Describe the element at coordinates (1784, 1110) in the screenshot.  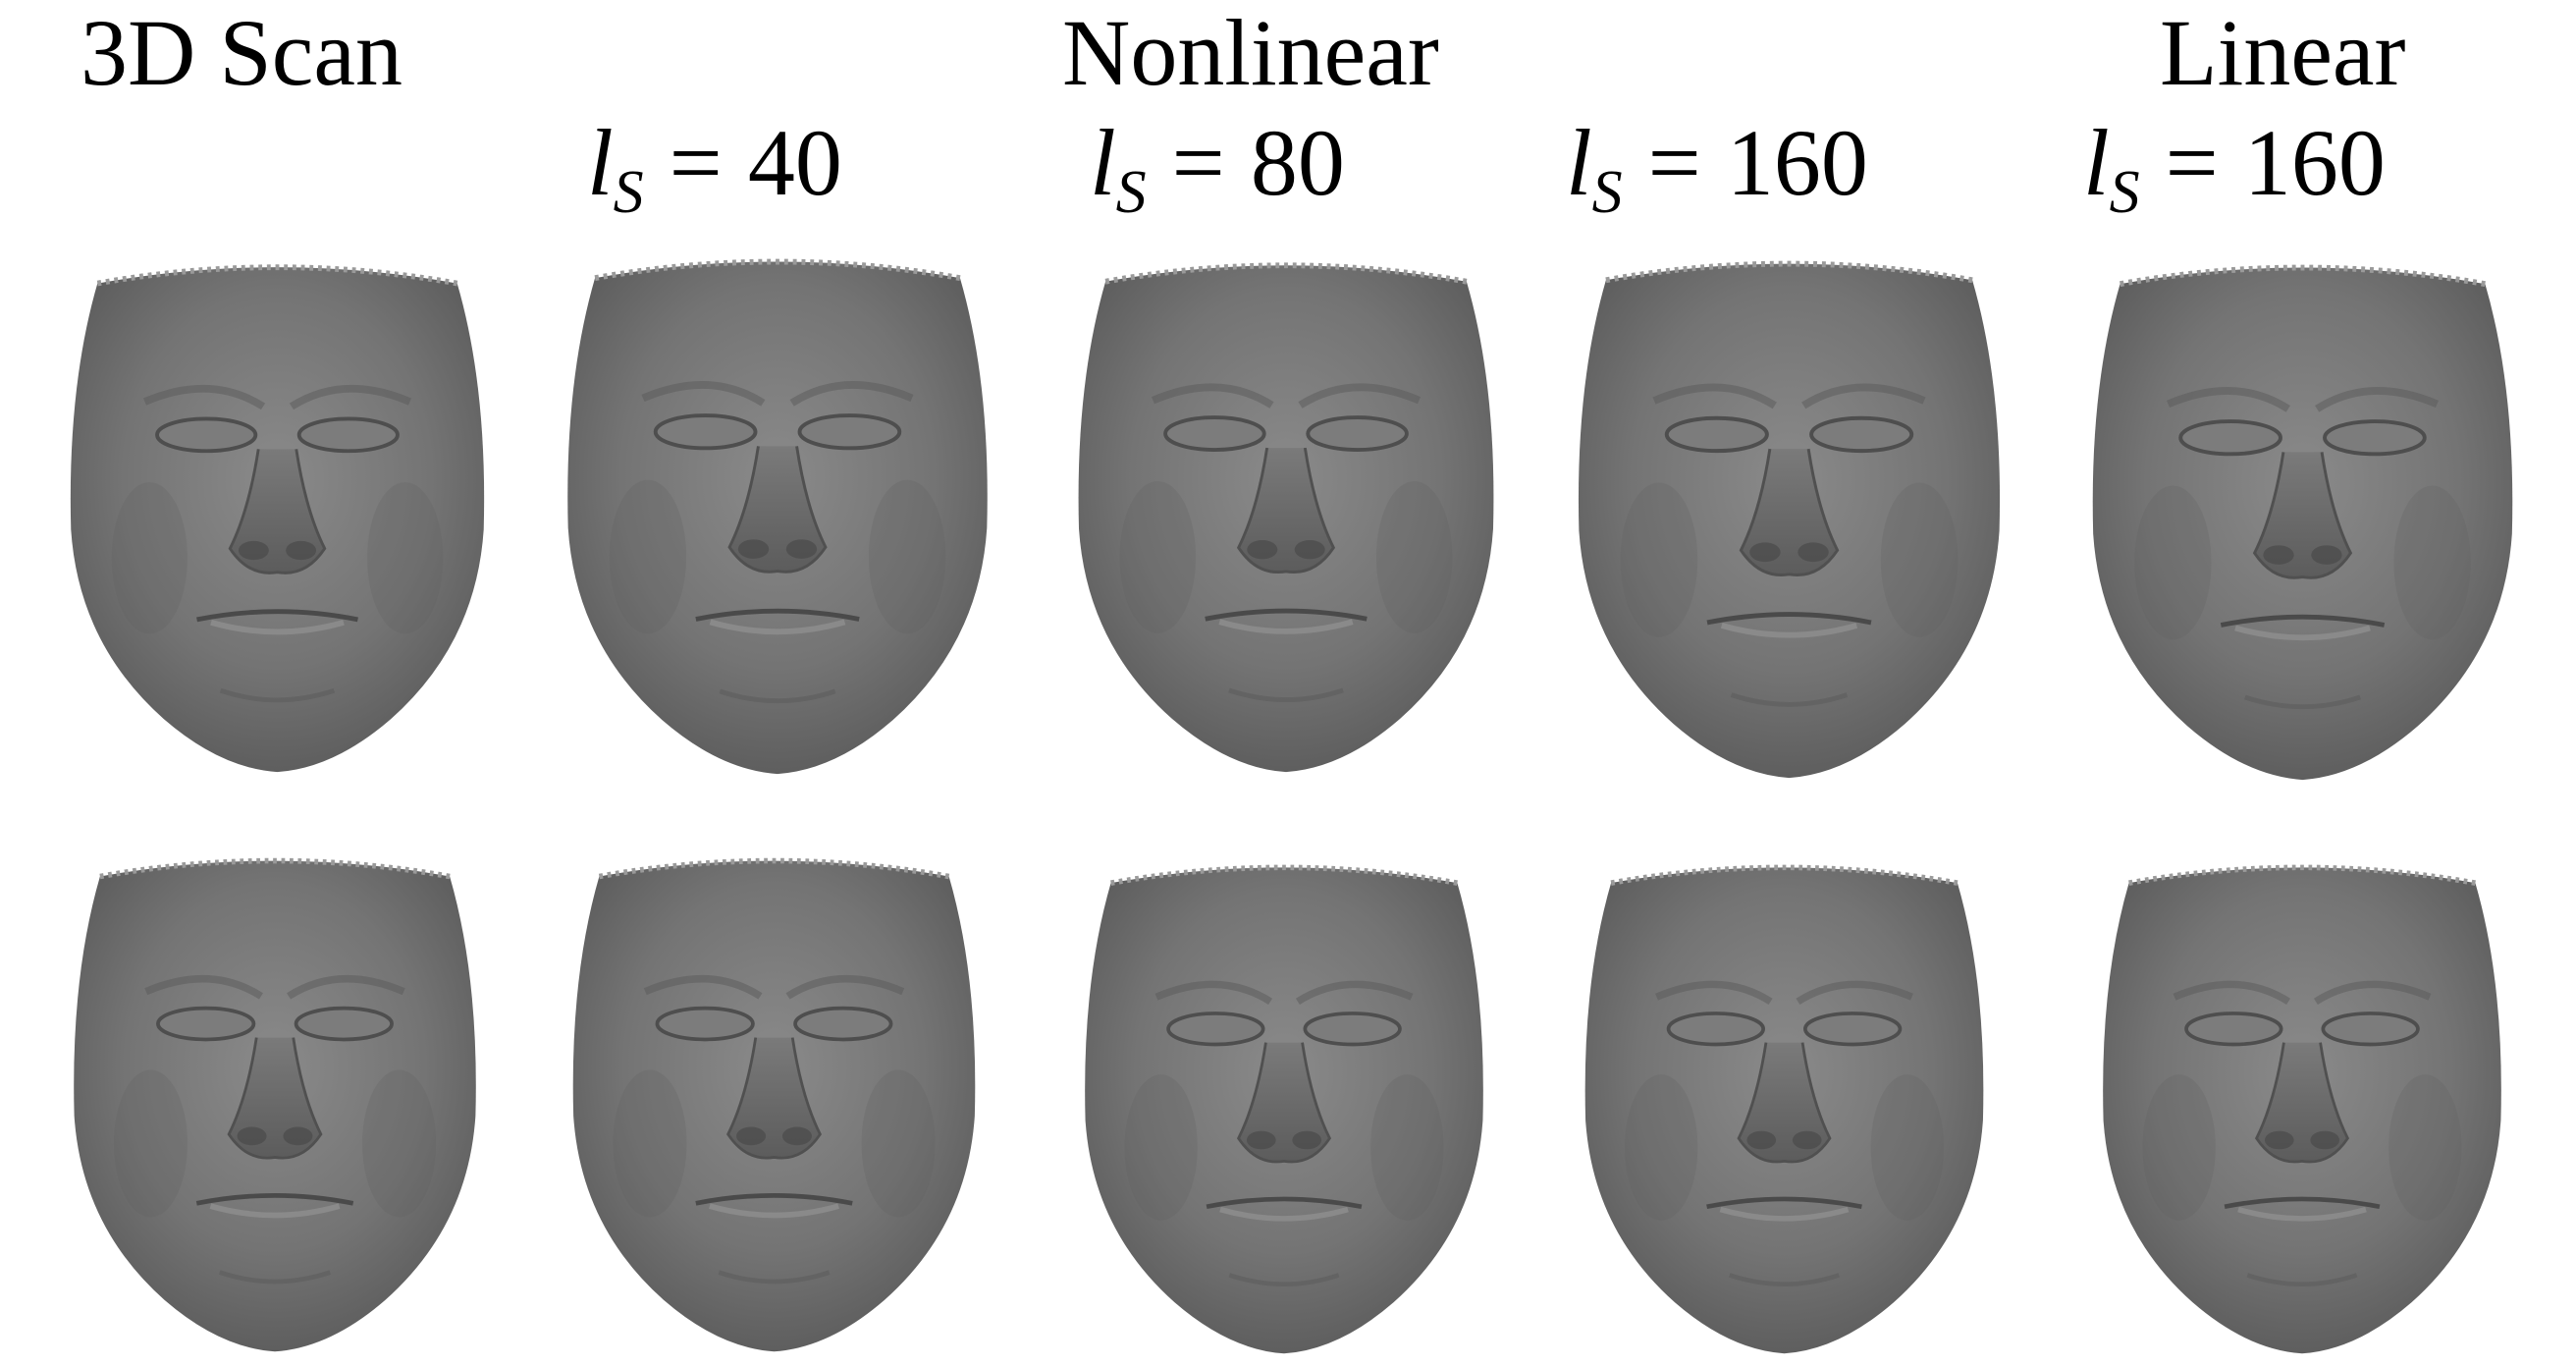
I see `face-nonlinear-160-row2` at that location.